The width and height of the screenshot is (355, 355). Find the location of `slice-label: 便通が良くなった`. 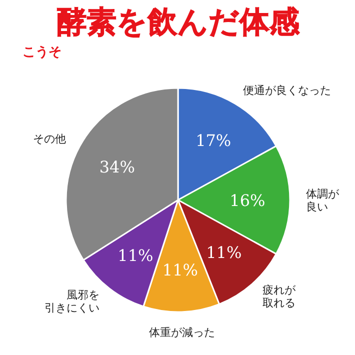

slice-label: 便通が良くなった is located at coordinates (287, 90).